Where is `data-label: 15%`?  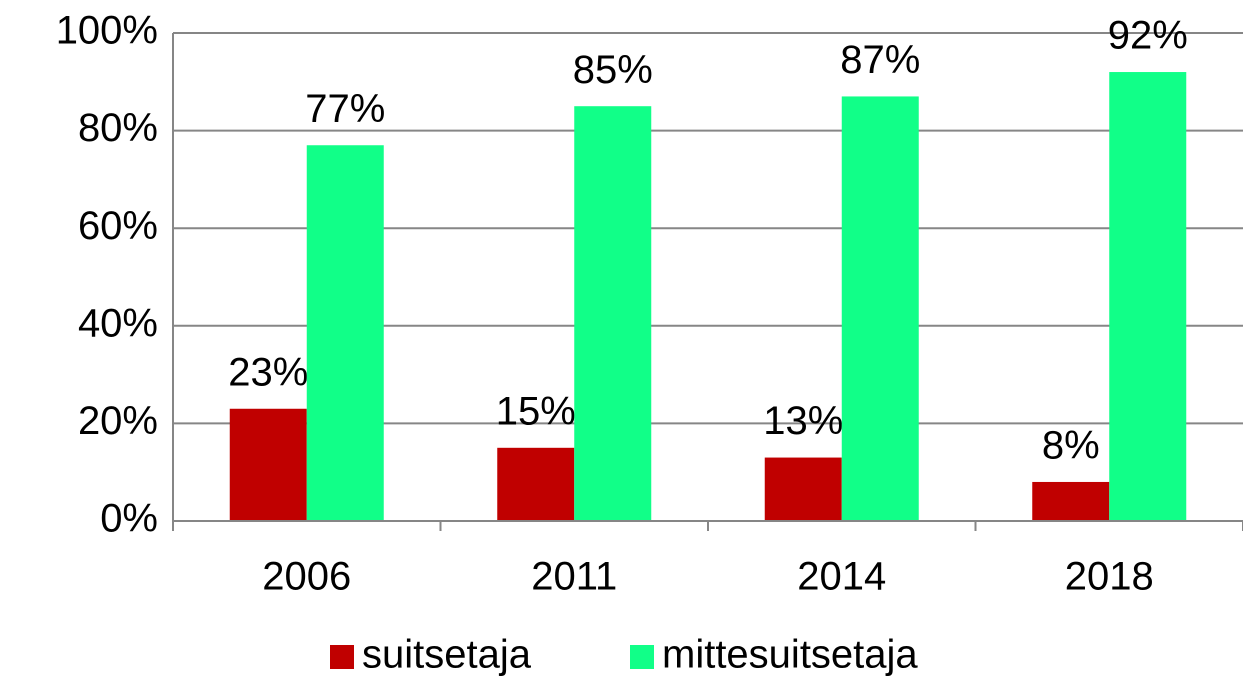
data-label: 15% is located at coordinates (536, 411).